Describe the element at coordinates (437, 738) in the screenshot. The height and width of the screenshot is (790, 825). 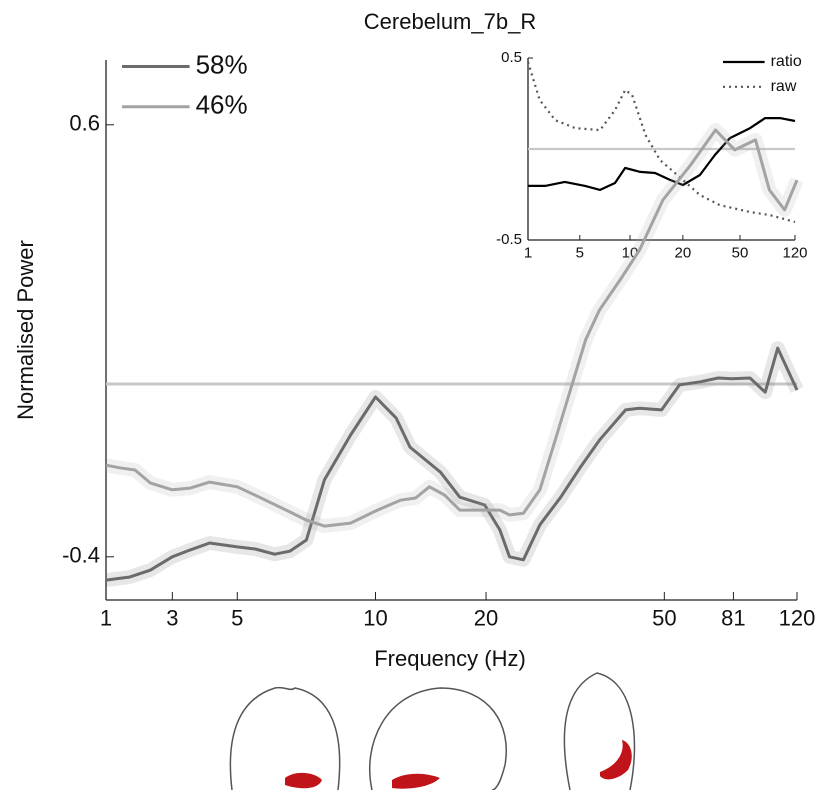
I see `brain-sagittal` at that location.